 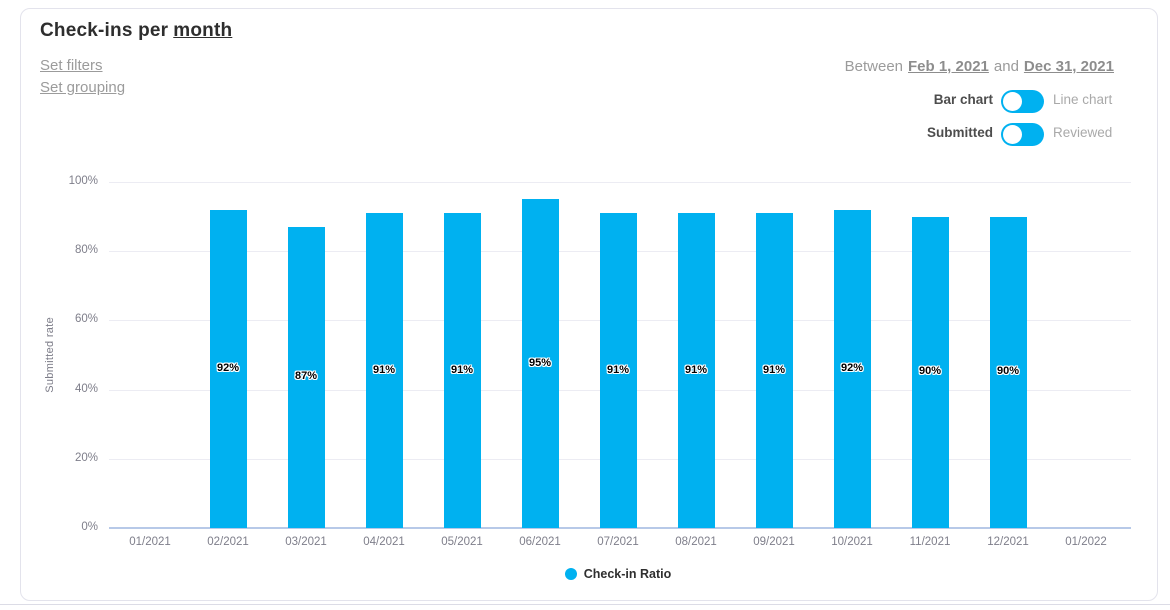 I want to click on x-axis-tick-label: 05/2021, so click(x=462, y=542).